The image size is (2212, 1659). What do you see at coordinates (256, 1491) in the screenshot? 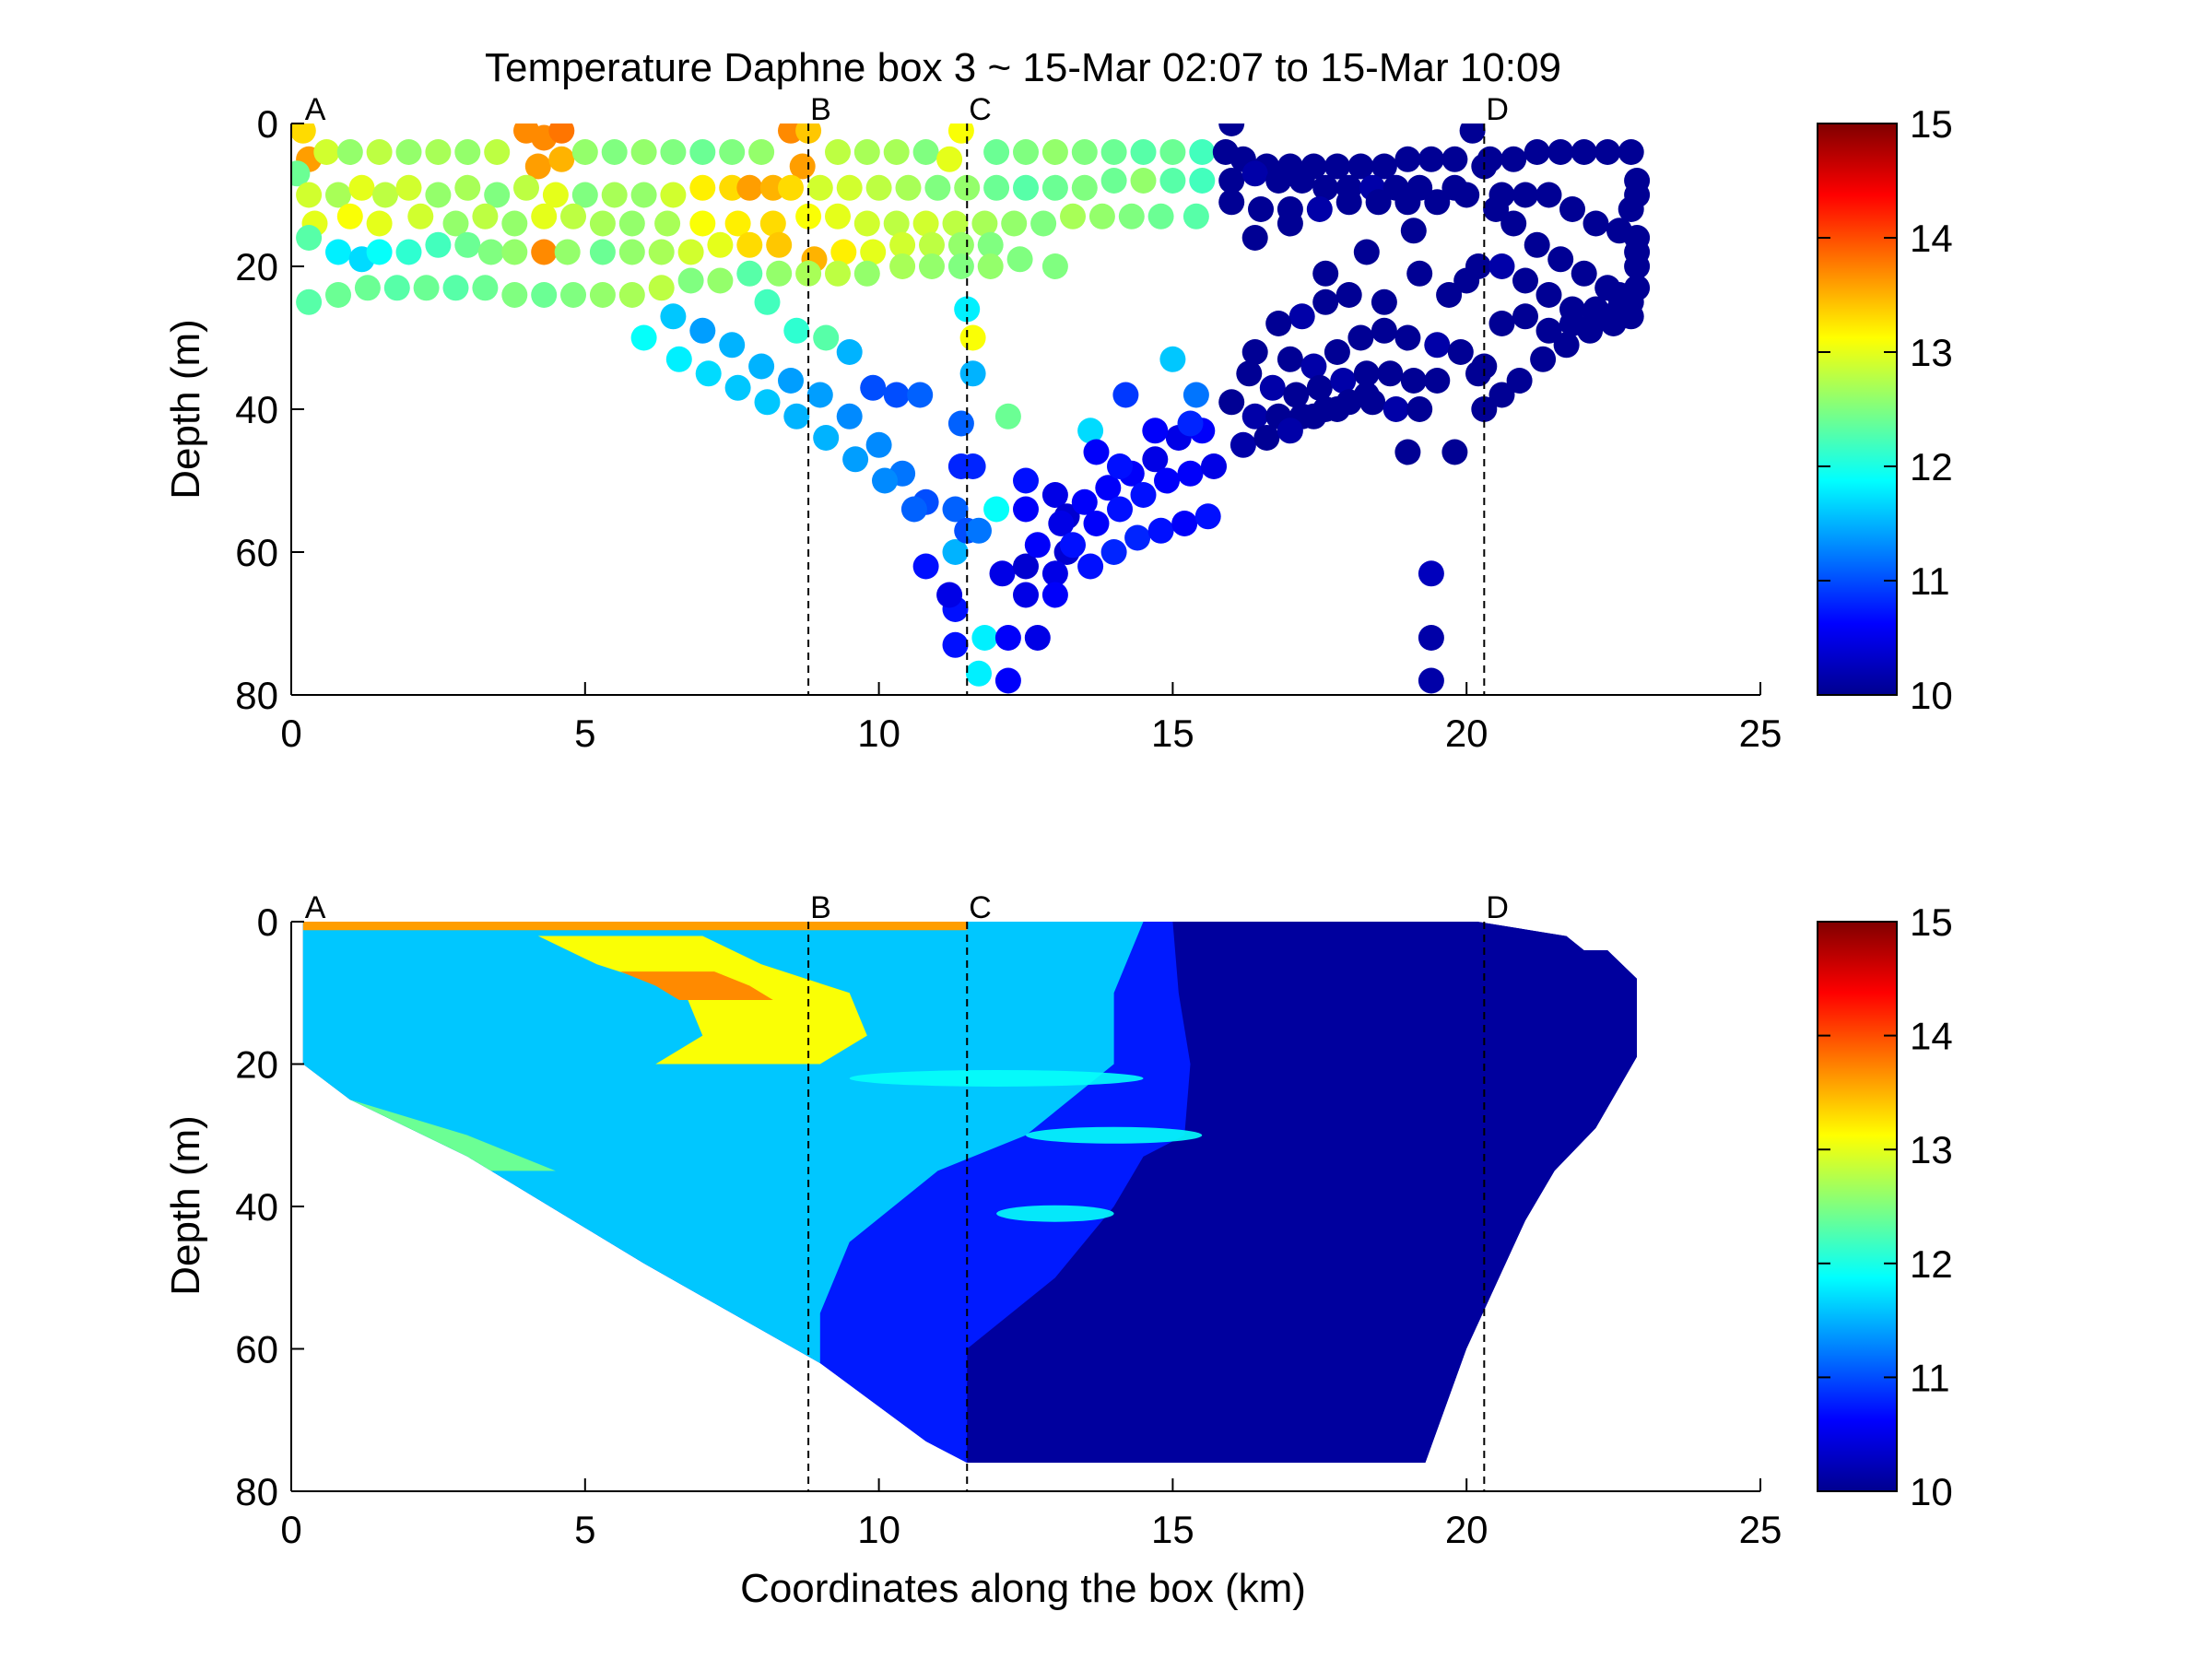
I see `y-tick-label: 80` at bounding box center [256, 1491].